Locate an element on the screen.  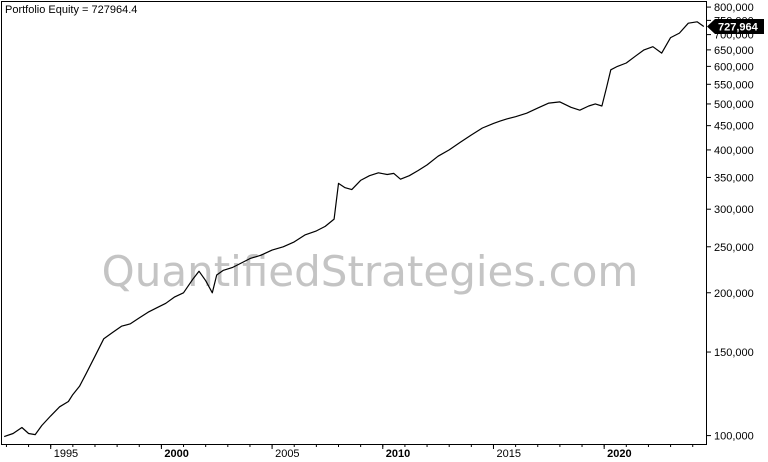
y-tick-label: 600,000 is located at coordinates (734, 67).